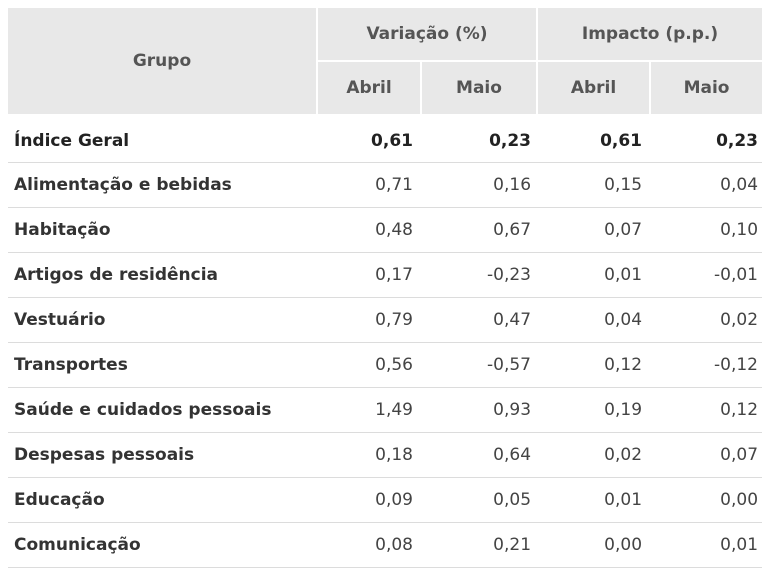  Describe the element at coordinates (706, 545) in the screenshot. I see `impacto-maio-cell: 0,01` at that location.